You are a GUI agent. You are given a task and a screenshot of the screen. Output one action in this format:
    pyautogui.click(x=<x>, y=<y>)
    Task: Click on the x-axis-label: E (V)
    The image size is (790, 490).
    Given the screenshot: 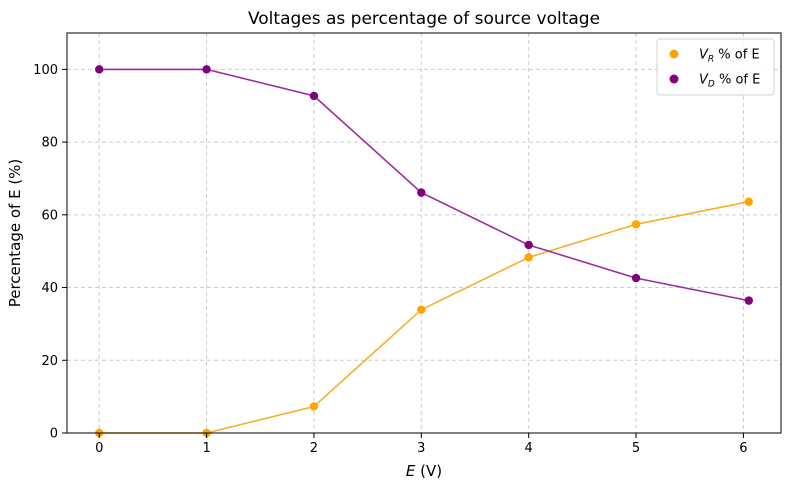 What is the action you would take?
    pyautogui.click(x=424, y=471)
    